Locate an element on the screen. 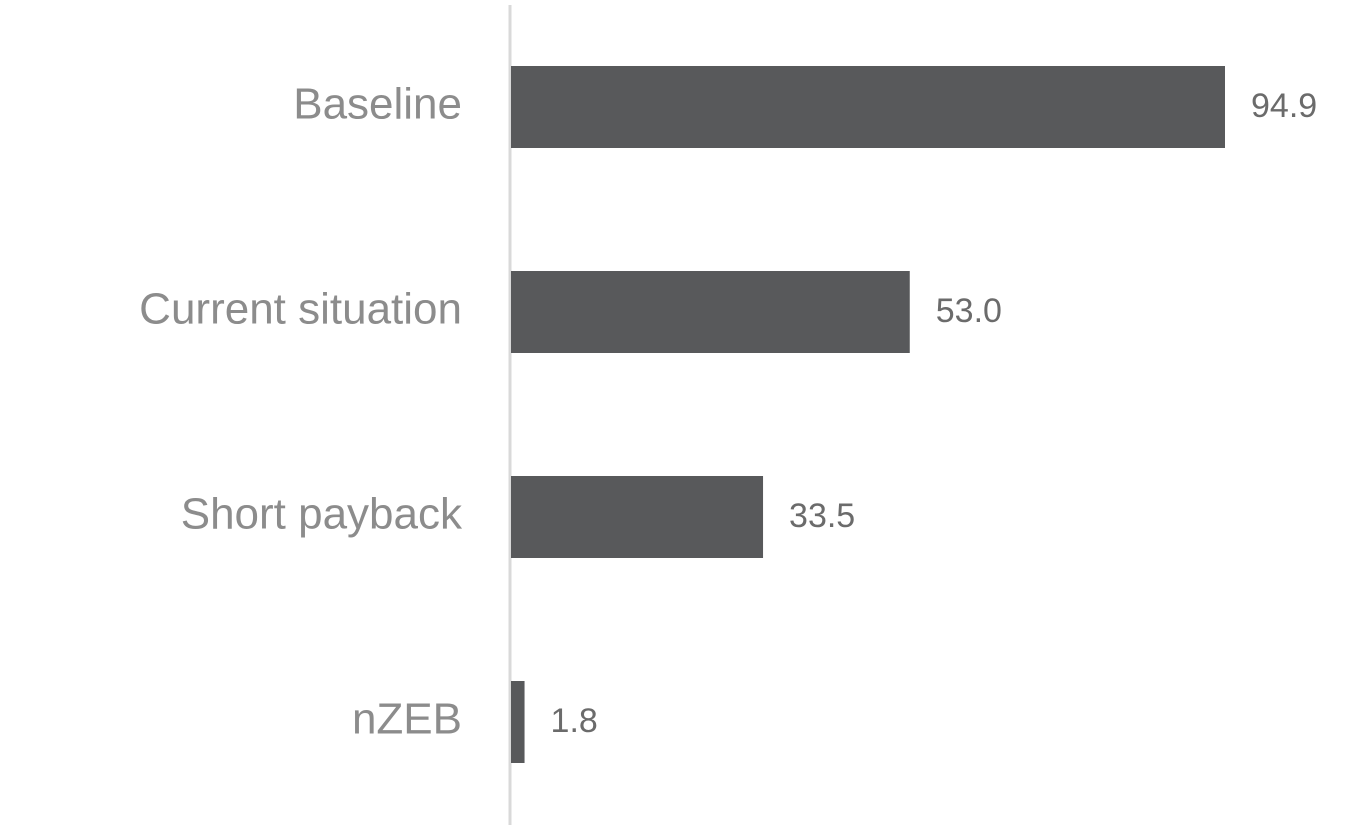 The image size is (1360, 825). value-label: 33.5 is located at coordinates (822, 516).